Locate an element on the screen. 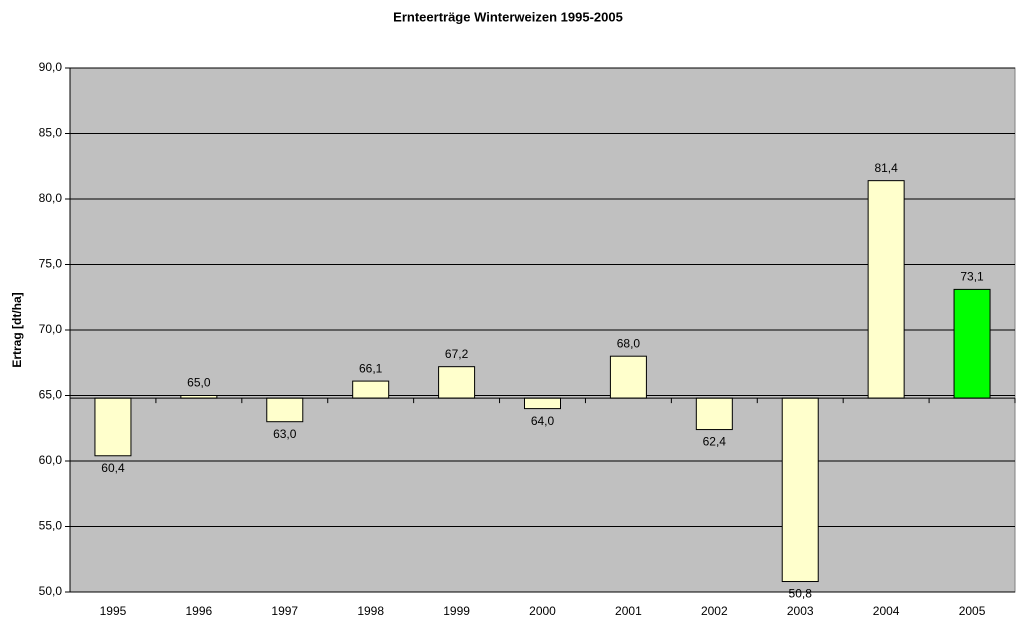 This screenshot has height=623, width=1016. x-tick-label: 1995 is located at coordinates (113, 611).